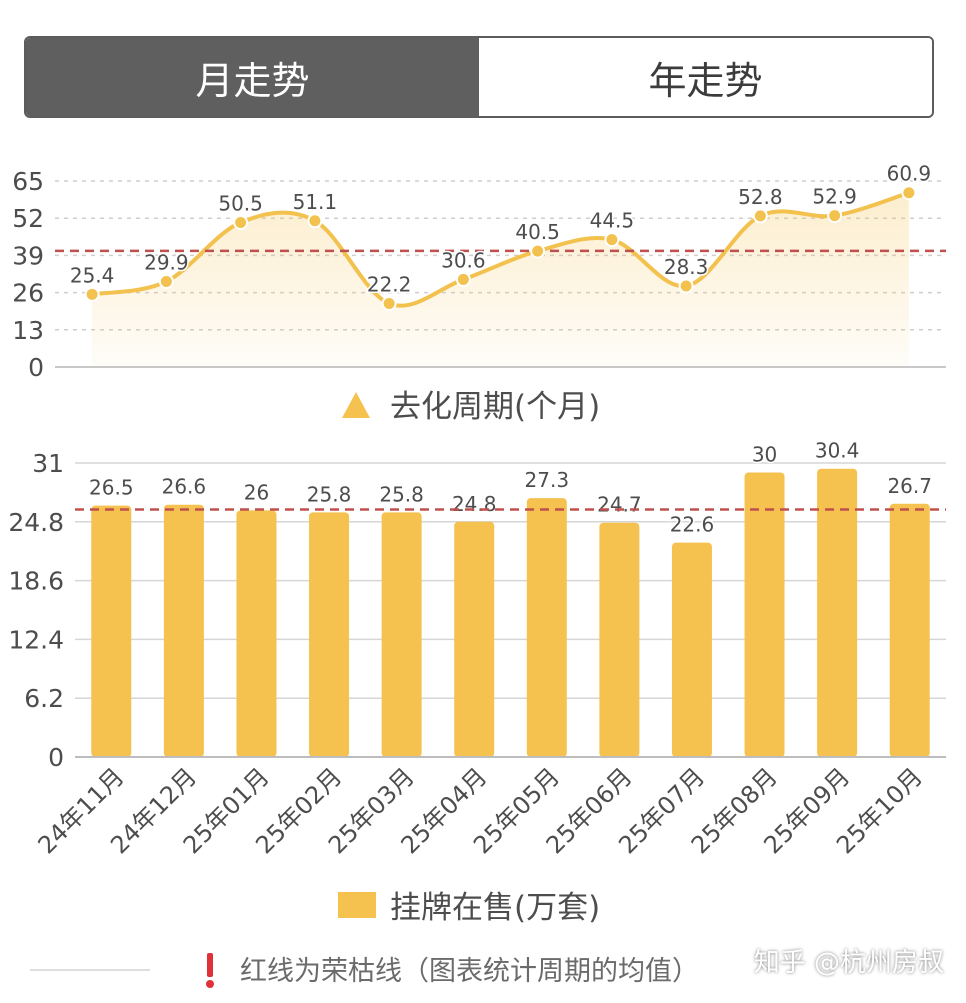 The width and height of the screenshot is (966, 1003). I want to click on bar-data-label: 30.4, so click(837, 451).